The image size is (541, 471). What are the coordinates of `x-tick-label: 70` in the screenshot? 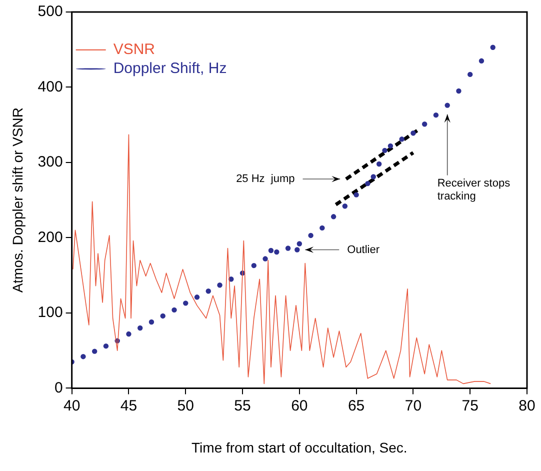 It's located at (413, 405).